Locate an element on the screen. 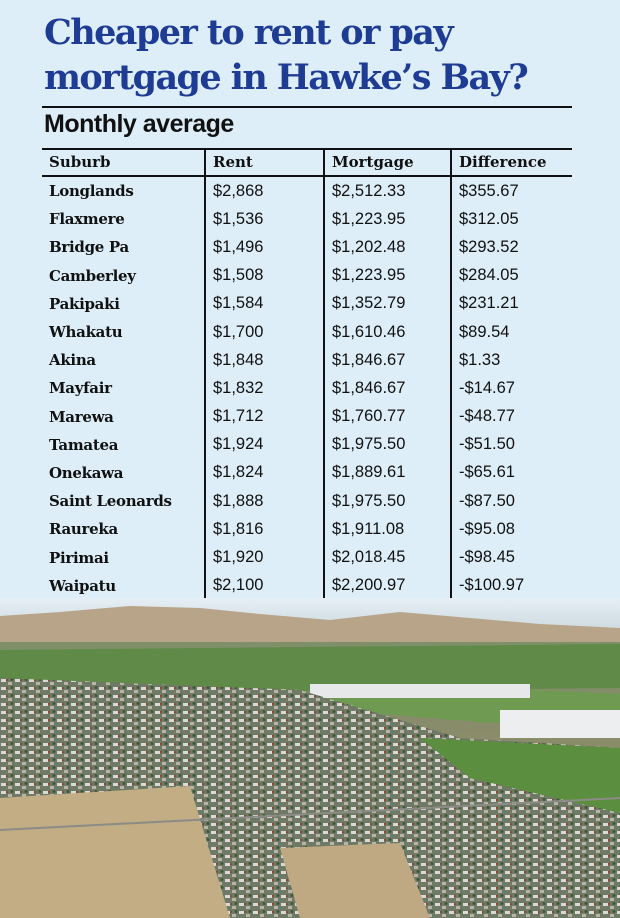  rent-cell: $2,100 is located at coordinates (264, 585).